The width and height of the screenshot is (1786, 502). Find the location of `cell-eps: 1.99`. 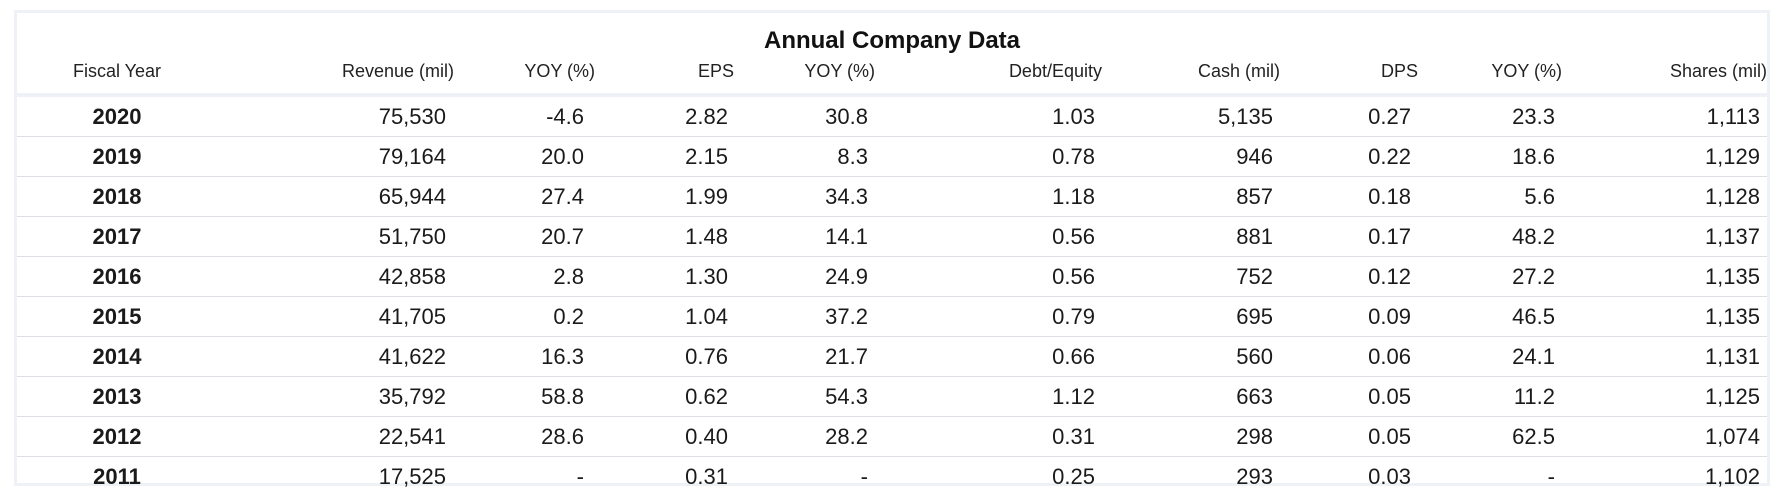

cell-eps: 1.99 is located at coordinates (706, 196).